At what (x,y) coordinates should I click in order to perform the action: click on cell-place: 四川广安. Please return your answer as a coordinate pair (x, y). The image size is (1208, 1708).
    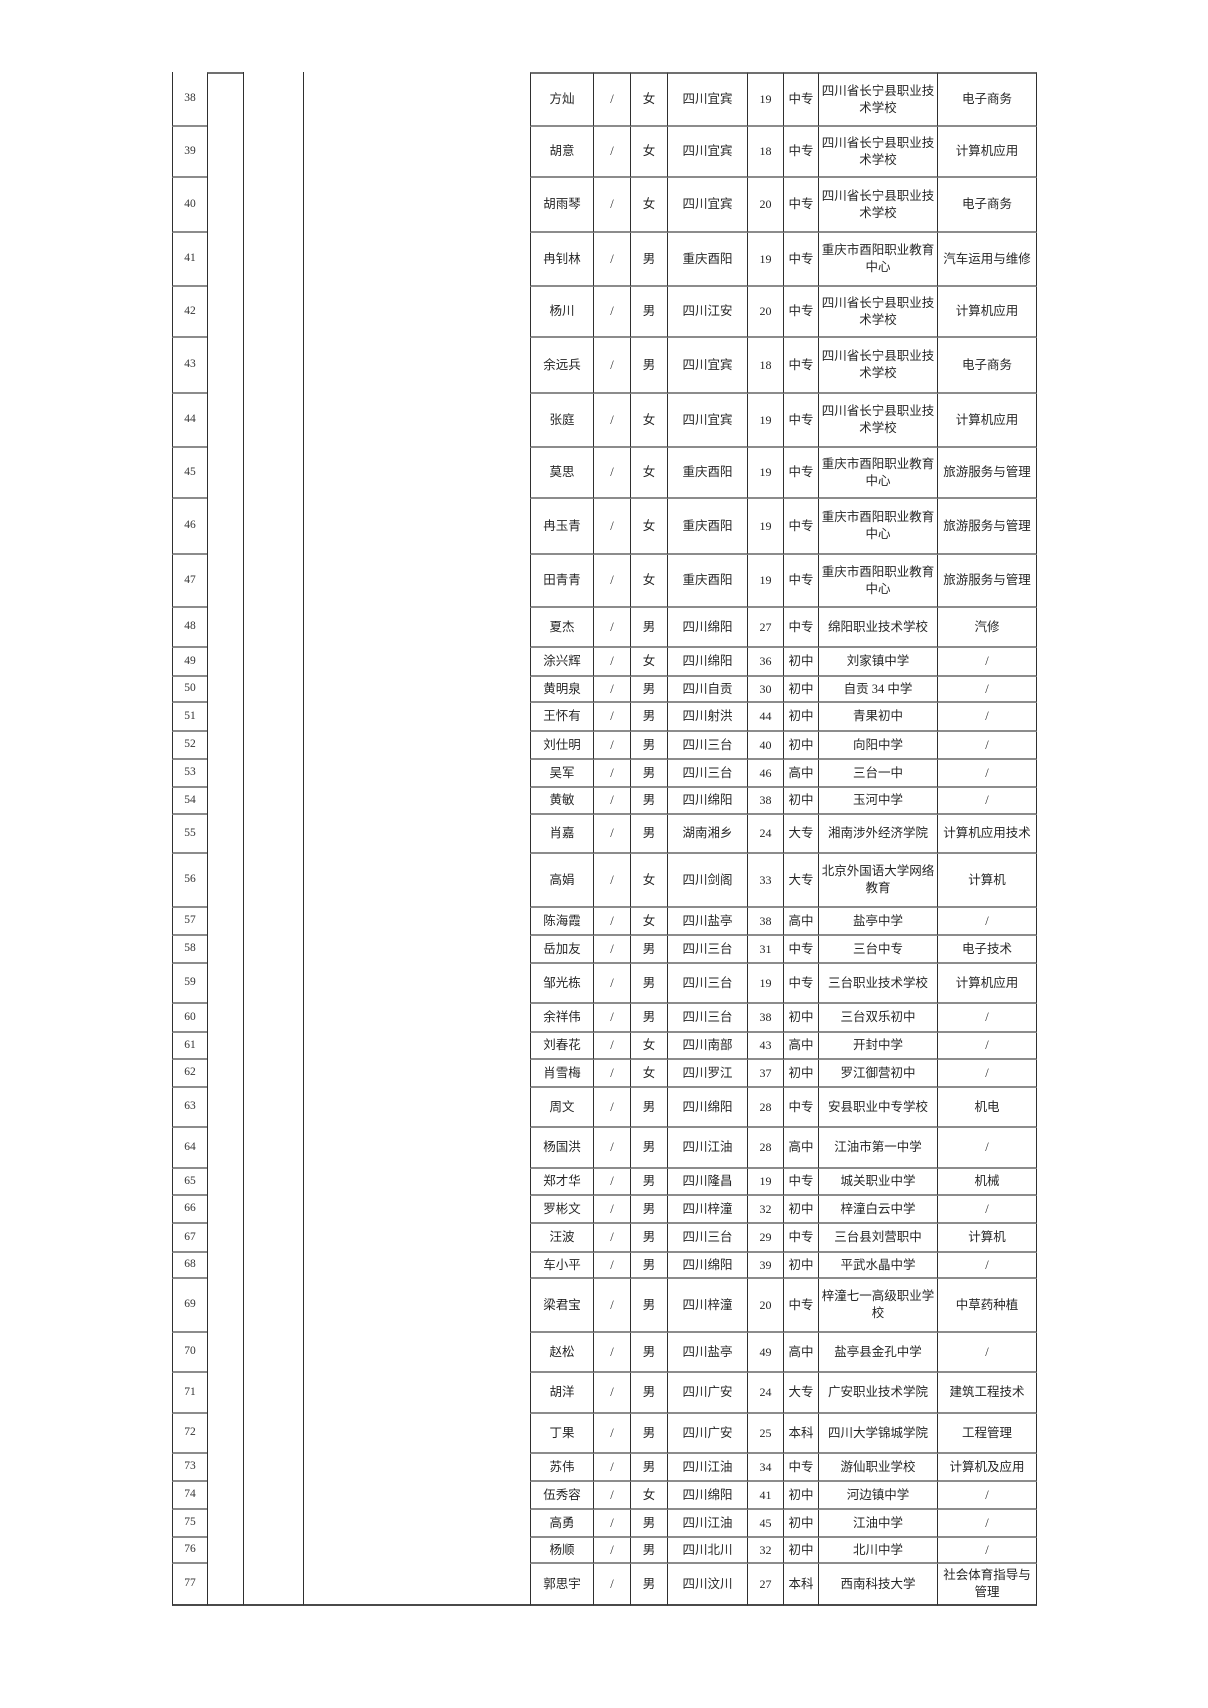
    Looking at the image, I should click on (707, 1393).